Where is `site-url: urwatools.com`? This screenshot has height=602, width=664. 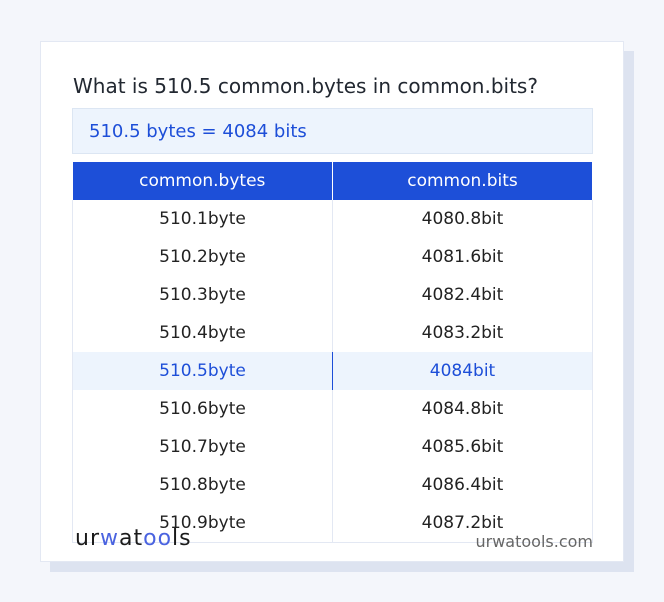
site-url: urwatools.com is located at coordinates (534, 541).